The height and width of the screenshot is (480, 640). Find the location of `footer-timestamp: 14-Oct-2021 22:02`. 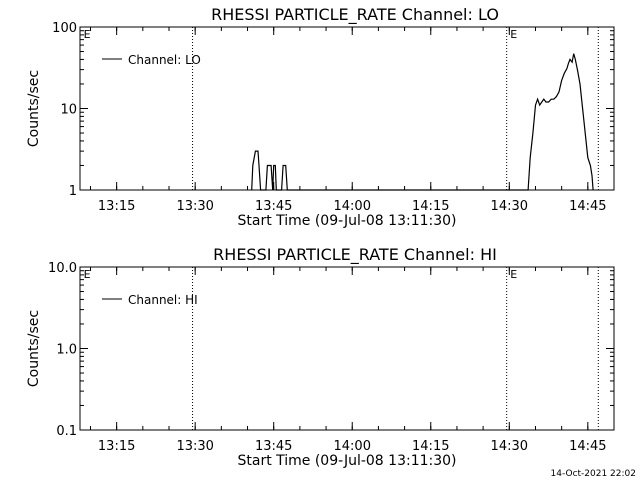

footer-timestamp: 14-Oct-2021 22:02 is located at coordinates (593, 474).